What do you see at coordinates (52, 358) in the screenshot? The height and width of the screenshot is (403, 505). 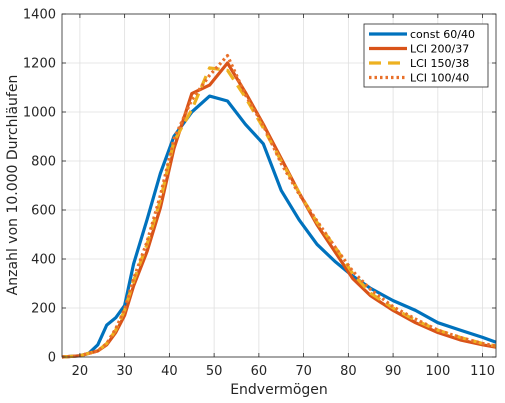 I see `y-tick-label: 0` at bounding box center [52, 358].